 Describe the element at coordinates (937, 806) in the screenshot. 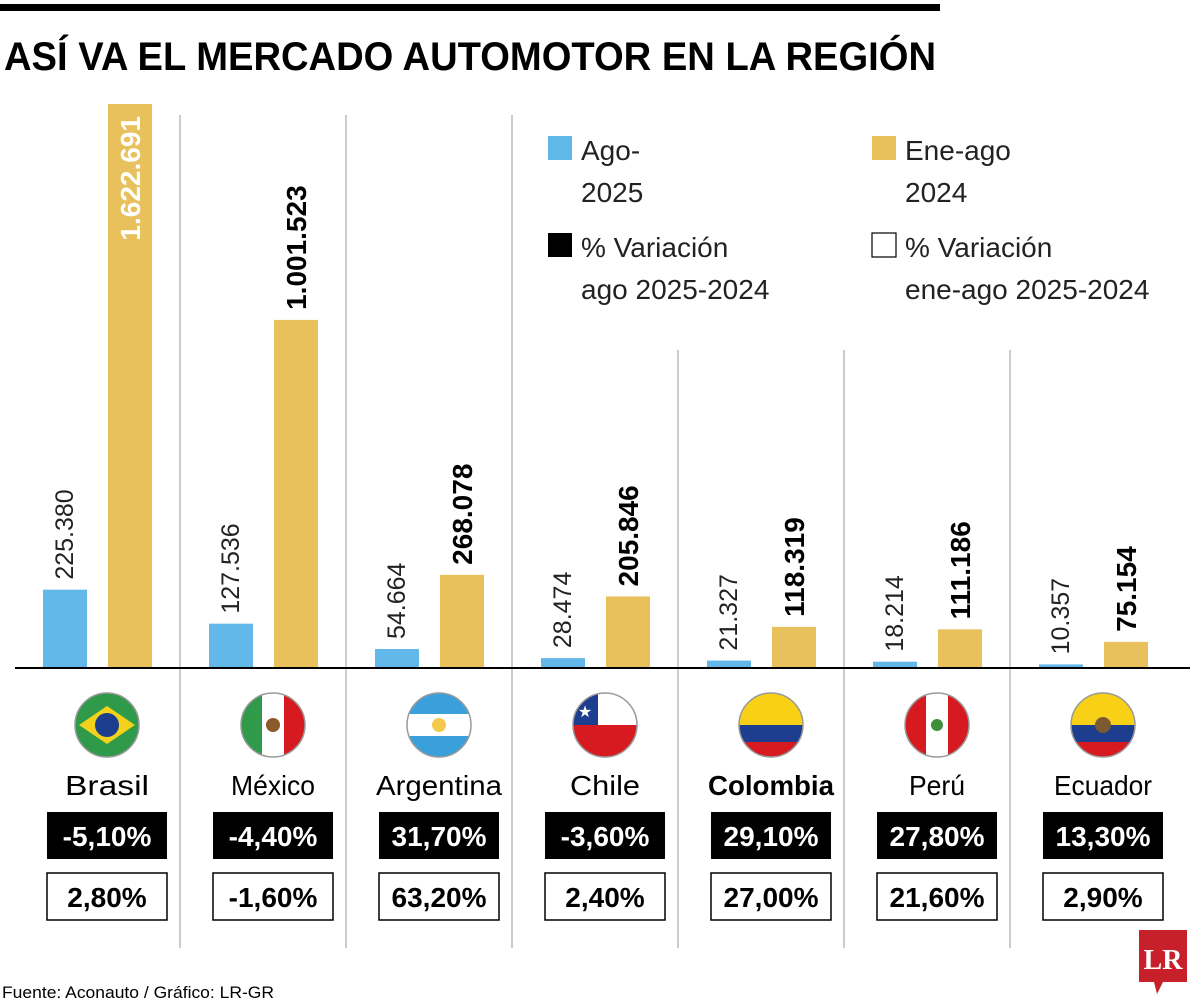

I see `country-info-5: Perú 27,80% 21,60%` at that location.